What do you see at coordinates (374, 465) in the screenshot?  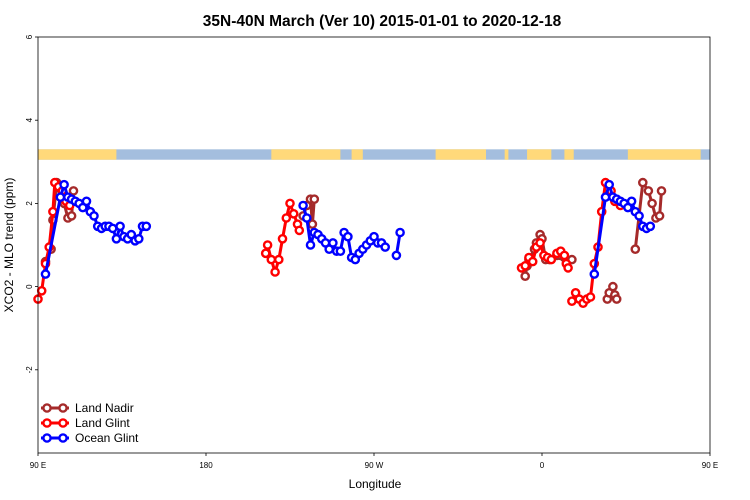 I see `x-tick-label: 90 W` at bounding box center [374, 465].